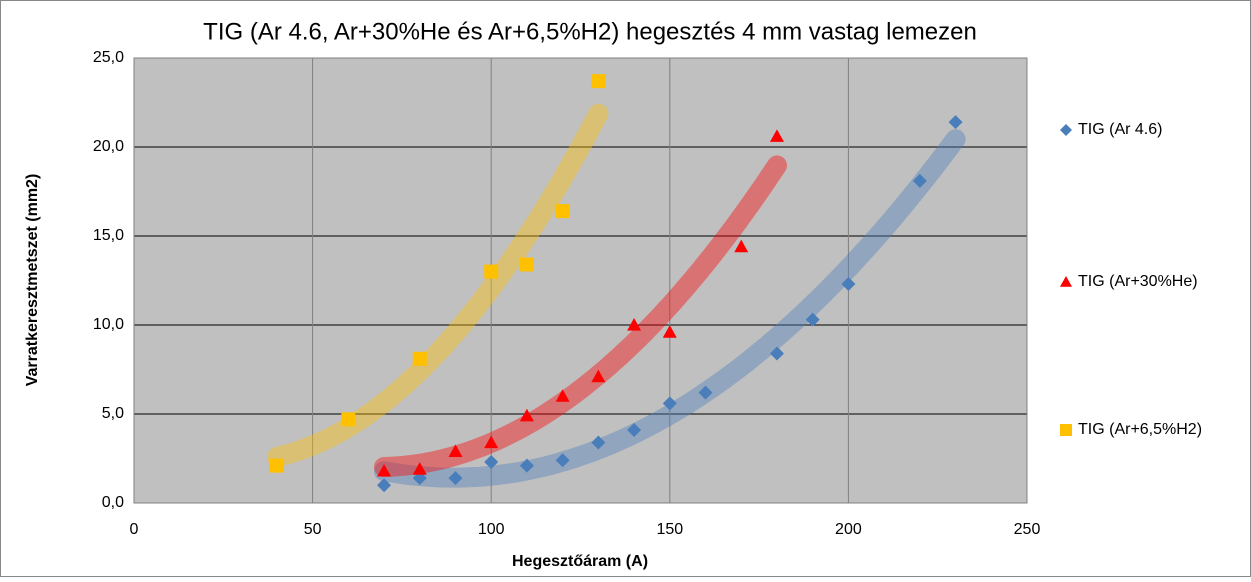 This screenshot has width=1251, height=582. What do you see at coordinates (113, 502) in the screenshot?
I see `y-tick-label: 0,0` at bounding box center [113, 502].